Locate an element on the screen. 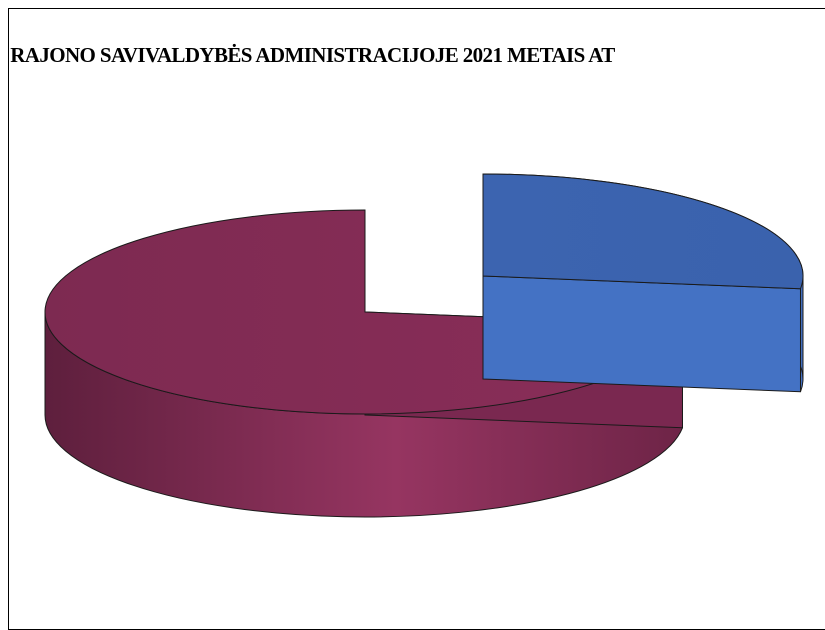 Image resolution: width=825 pixels, height=630 pixels. pie-slice-0-cut-face is located at coordinates (641, 334).